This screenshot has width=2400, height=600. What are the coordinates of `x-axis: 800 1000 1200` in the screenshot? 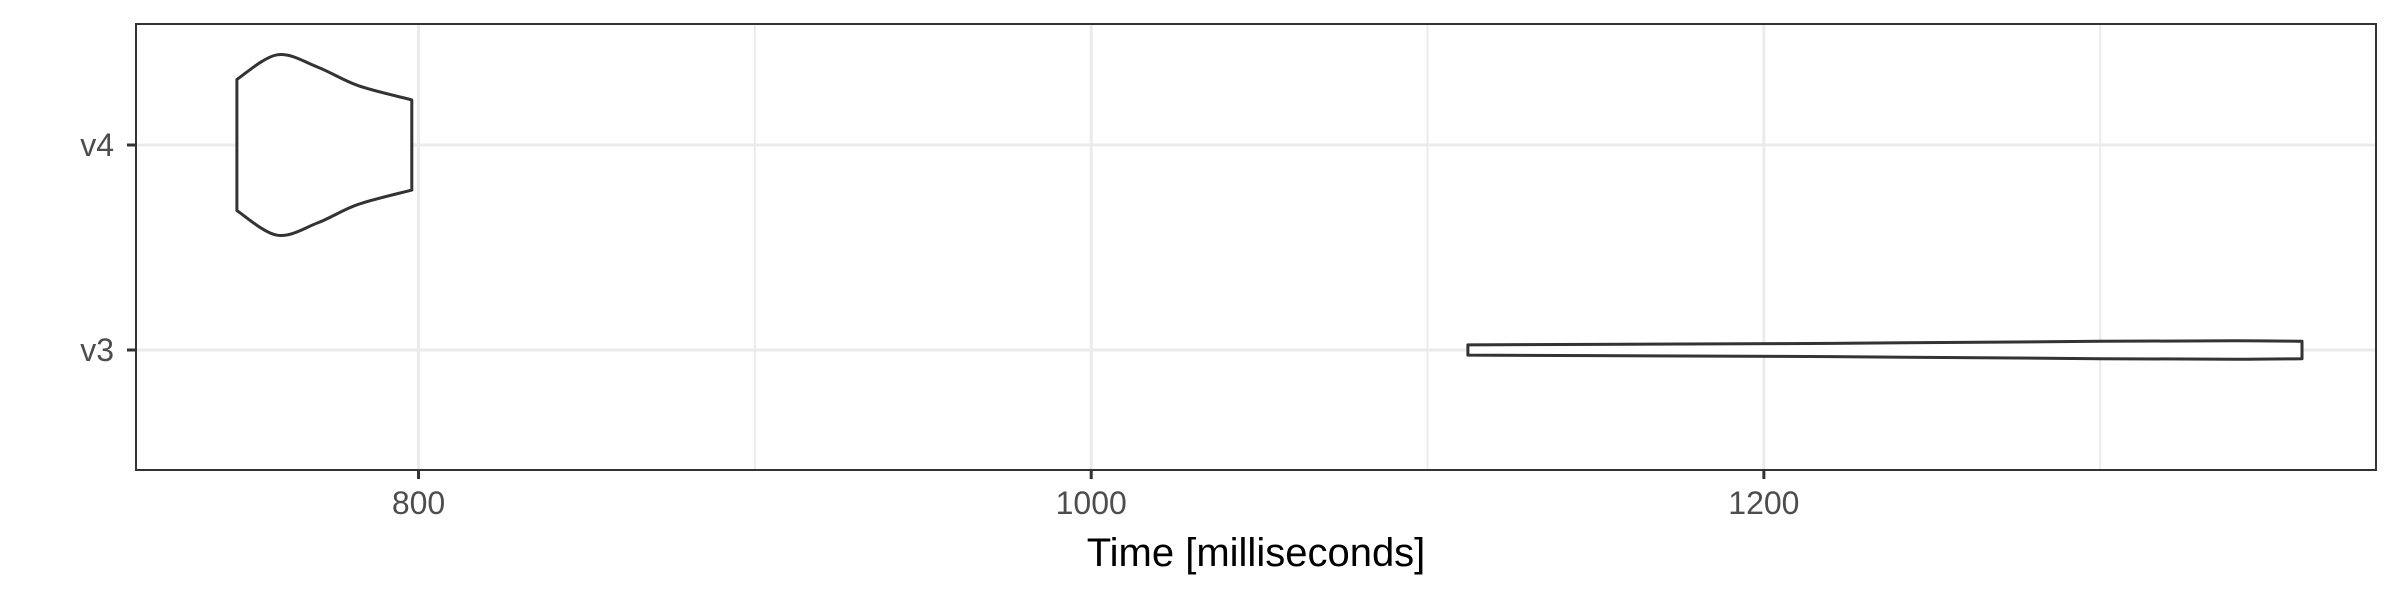 It's located at (1095, 495).